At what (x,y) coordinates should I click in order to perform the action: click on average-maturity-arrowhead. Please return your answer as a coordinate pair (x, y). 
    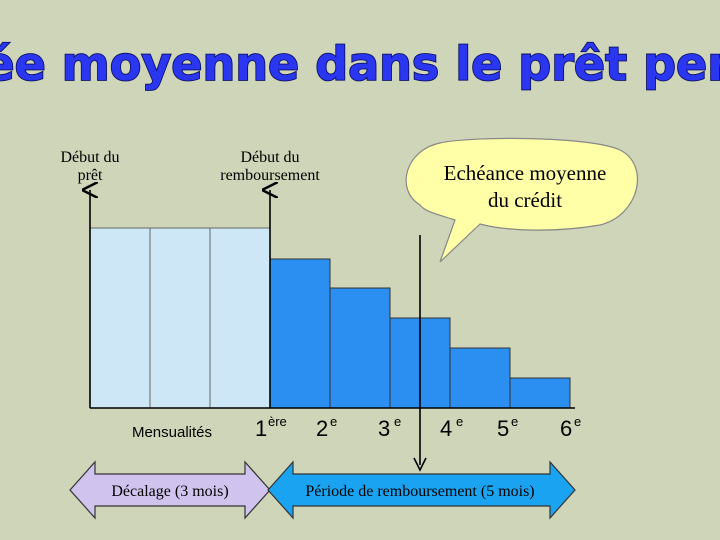
    Looking at the image, I should click on (420, 464).